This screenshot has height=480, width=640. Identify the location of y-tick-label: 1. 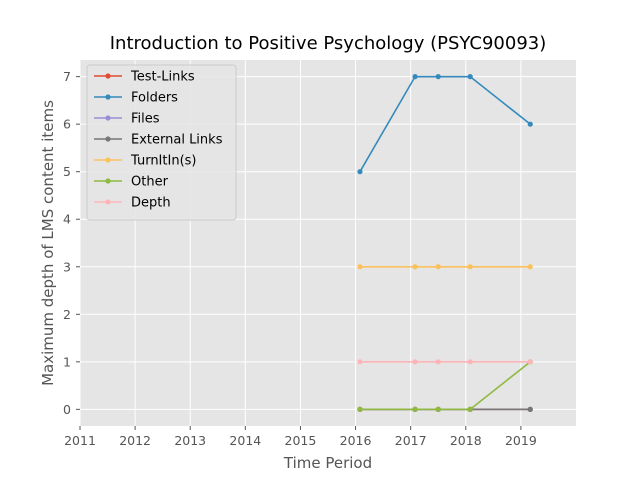
(67, 361).